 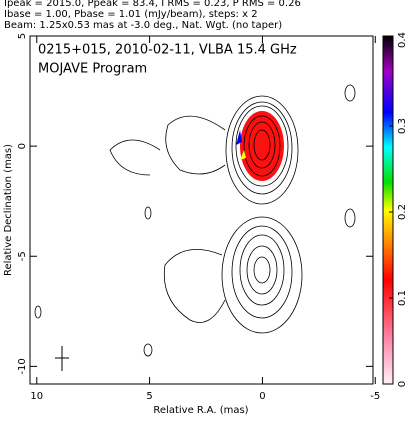 What do you see at coordinates (167, 50) in the screenshot?
I see `chart-title: 0215+015, 2010-02-11, VLBA 15.4 GHz` at bounding box center [167, 50].